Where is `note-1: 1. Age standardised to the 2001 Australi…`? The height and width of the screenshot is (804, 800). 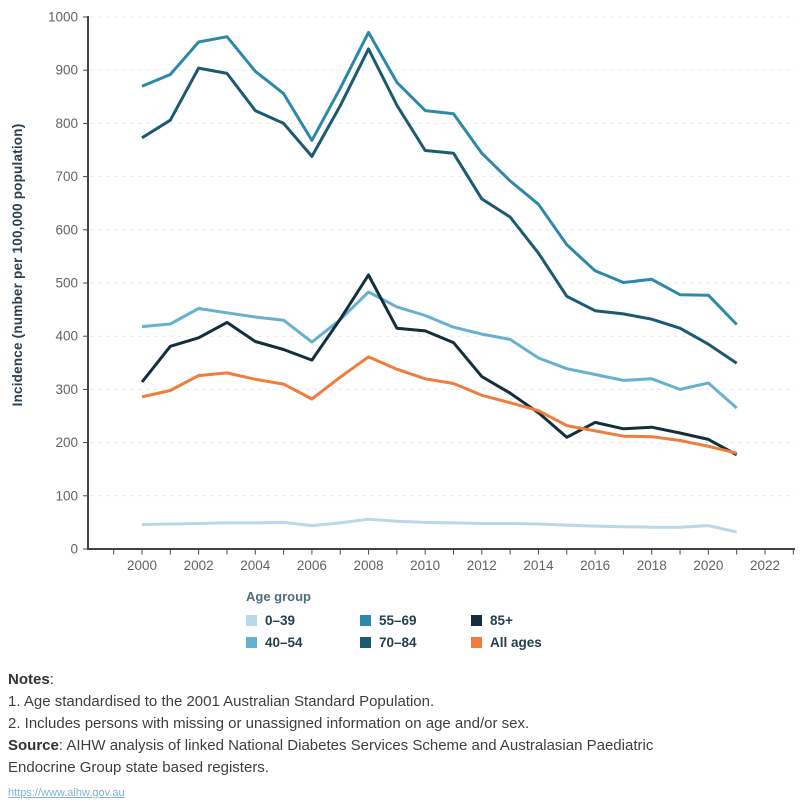
note-1: 1. Age standardised to the 2001 Australi… is located at coordinates (221, 701).